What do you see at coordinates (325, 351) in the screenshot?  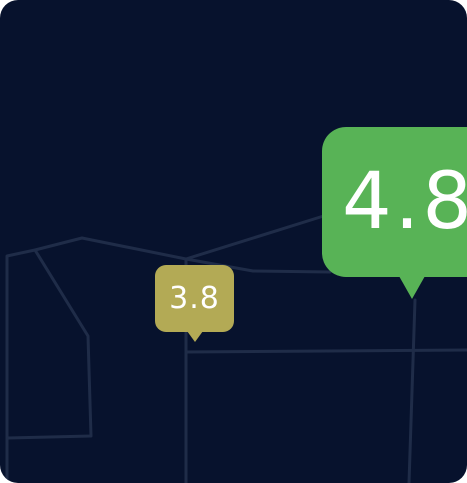 I see `road-southern-horizontal` at bounding box center [325, 351].